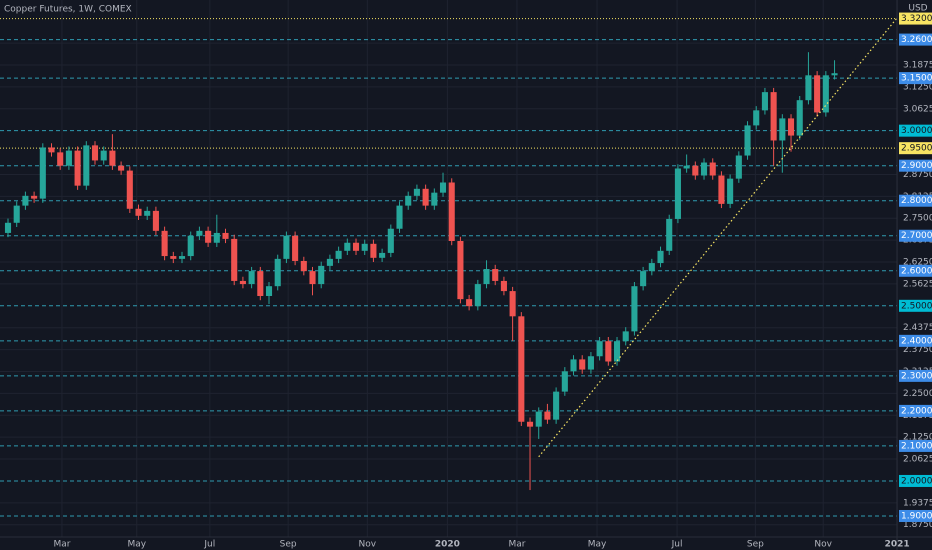 This screenshot has width=932, height=550. I want to click on y-tick-label: 3.1250, so click(917, 87).